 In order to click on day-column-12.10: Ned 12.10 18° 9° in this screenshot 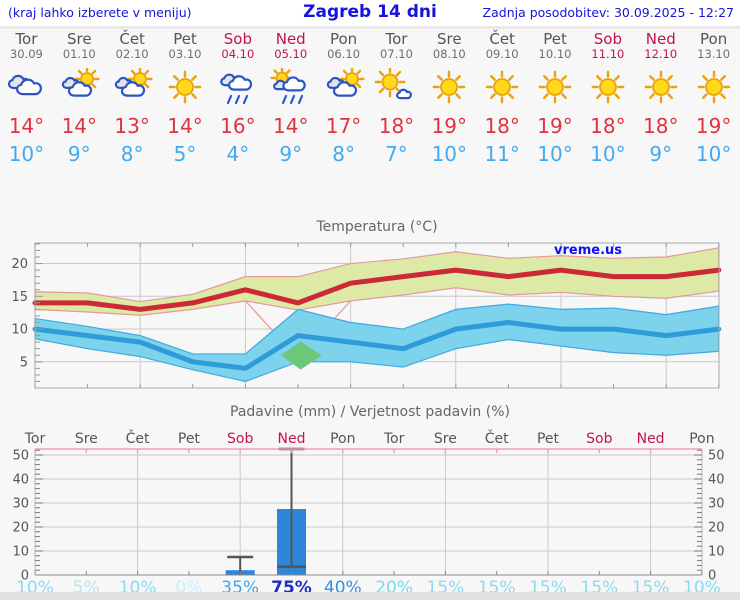, I will do `click(660, 99)`.